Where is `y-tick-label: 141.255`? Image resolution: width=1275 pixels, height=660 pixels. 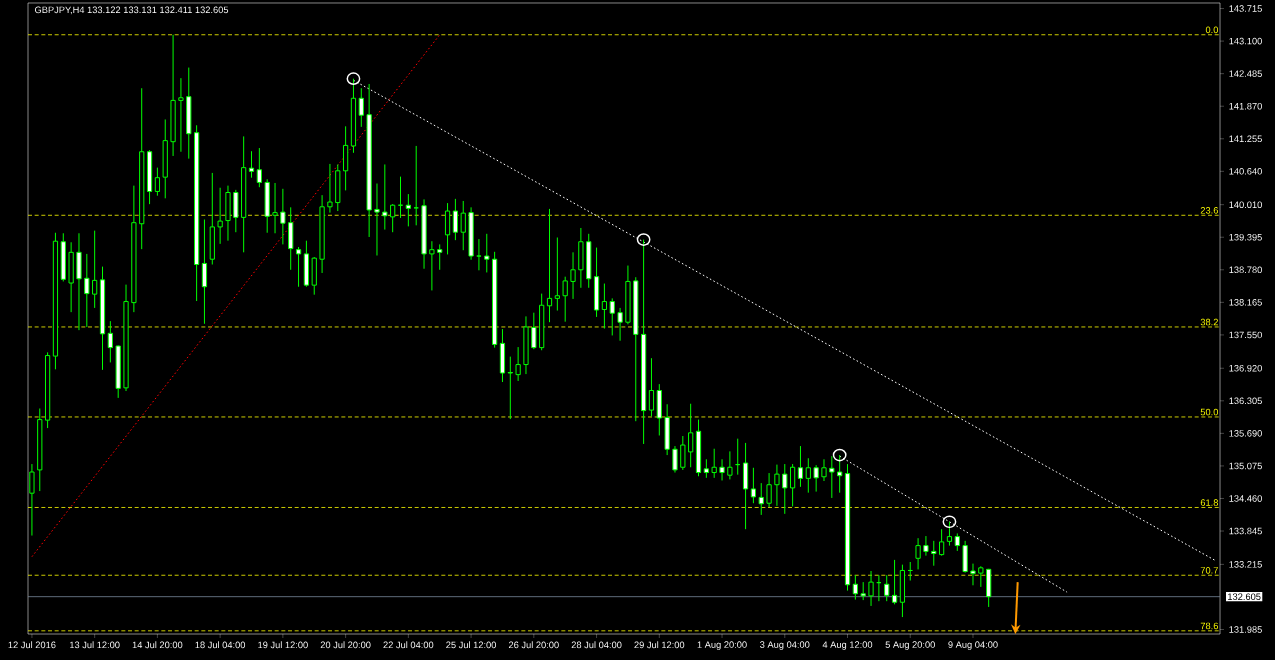 y-tick-label: 141.255 is located at coordinates (1245, 139).